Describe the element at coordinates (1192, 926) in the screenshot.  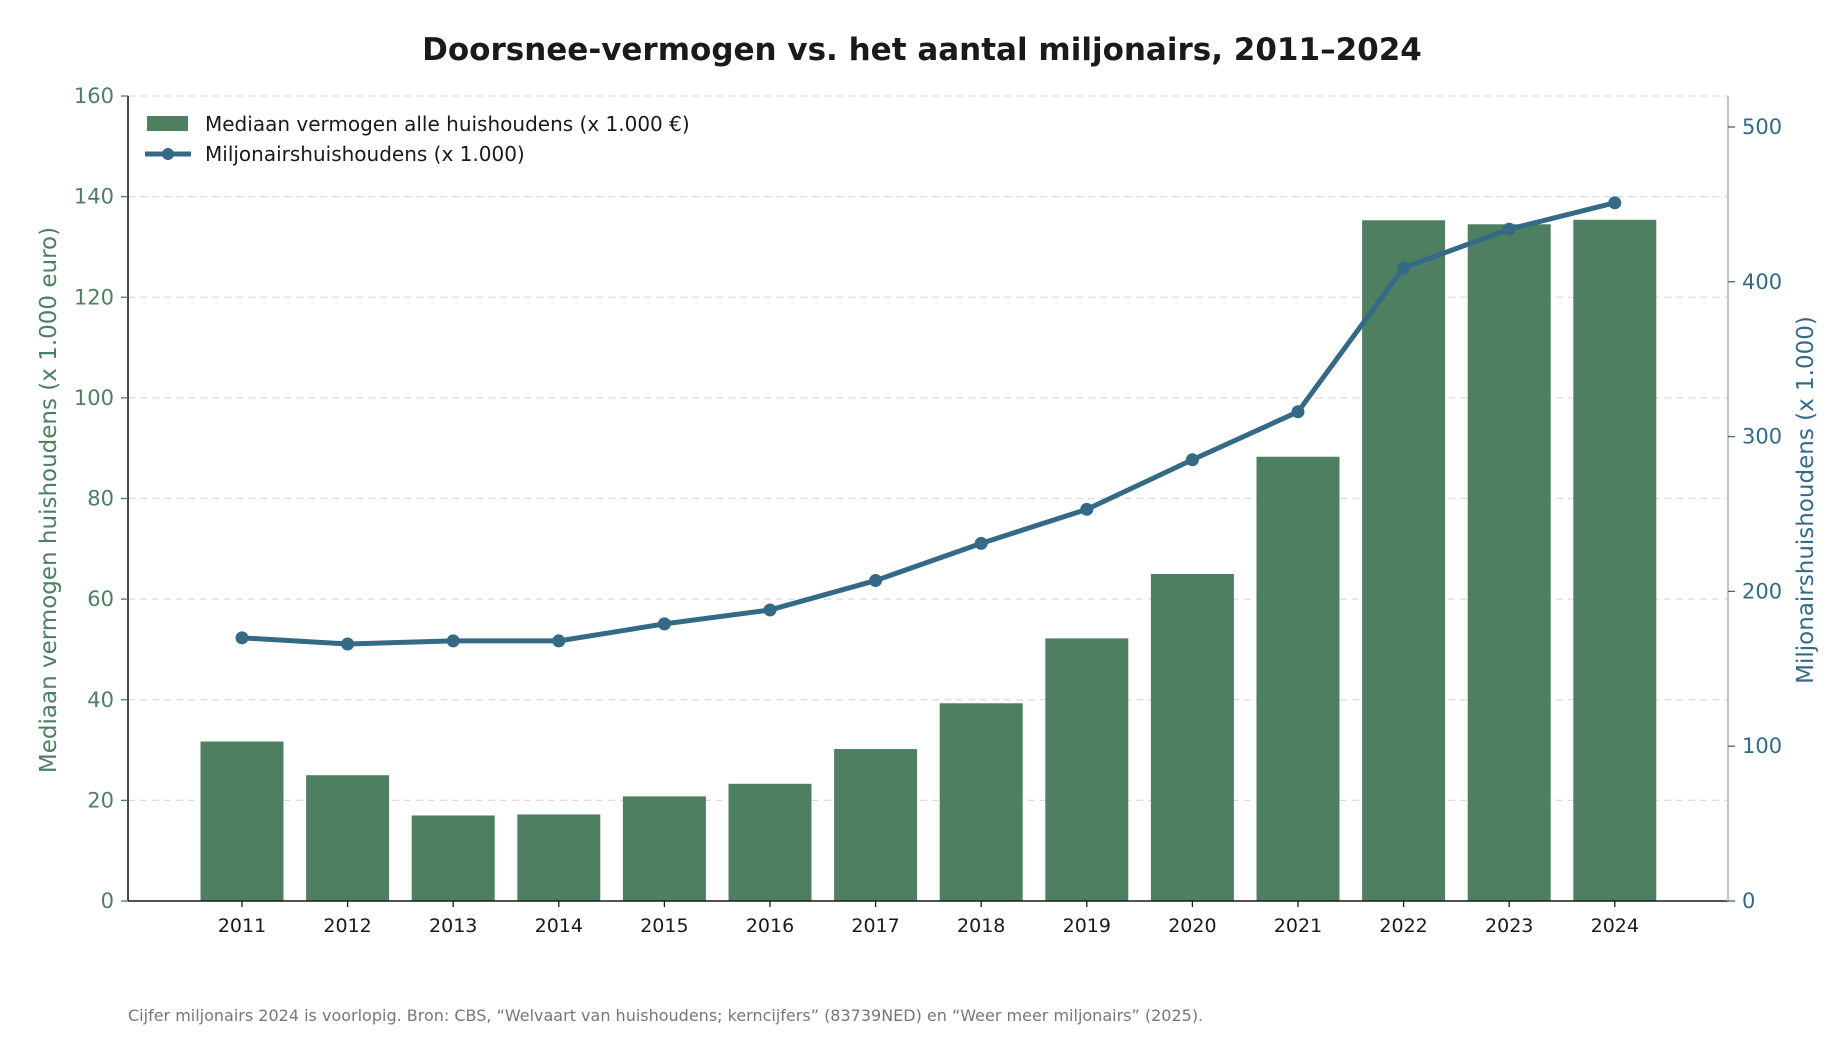
I see `x-tick-label: 2020` at that location.